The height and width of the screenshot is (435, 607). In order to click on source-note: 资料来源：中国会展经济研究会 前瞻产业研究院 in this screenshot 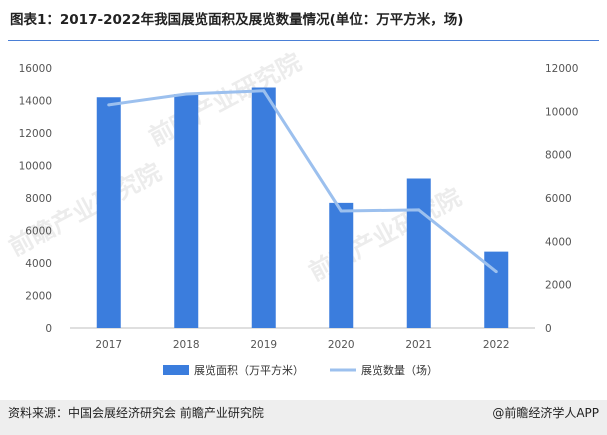, I will do `click(136, 413)`.